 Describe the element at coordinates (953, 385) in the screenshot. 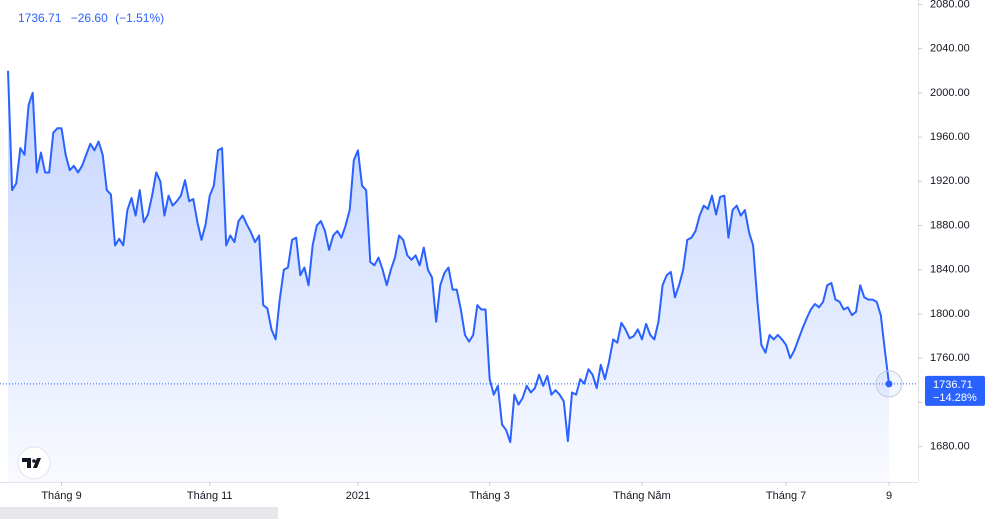

I see `price-label: 1736.71` at that location.